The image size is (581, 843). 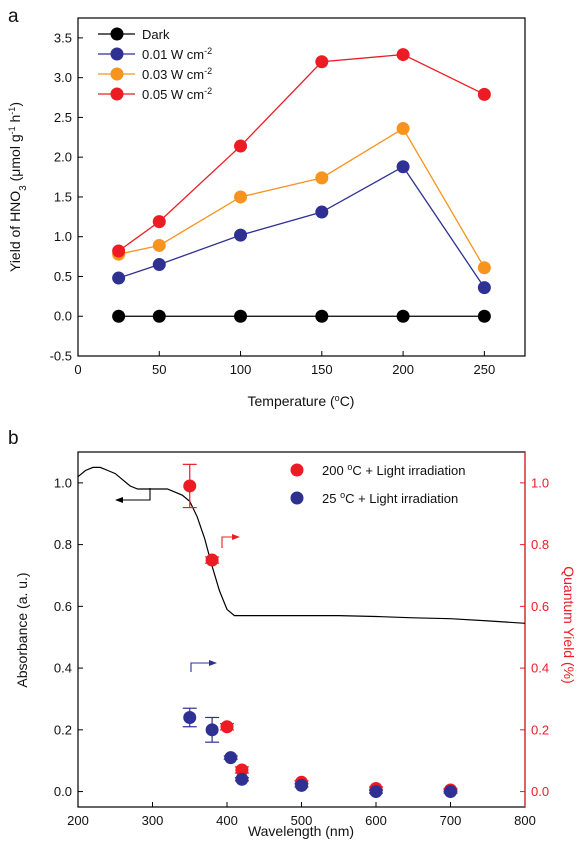 I want to click on y-axis-title-a: Yield of HNO3 (μmol g-1 h-1), so click(x=18, y=187).